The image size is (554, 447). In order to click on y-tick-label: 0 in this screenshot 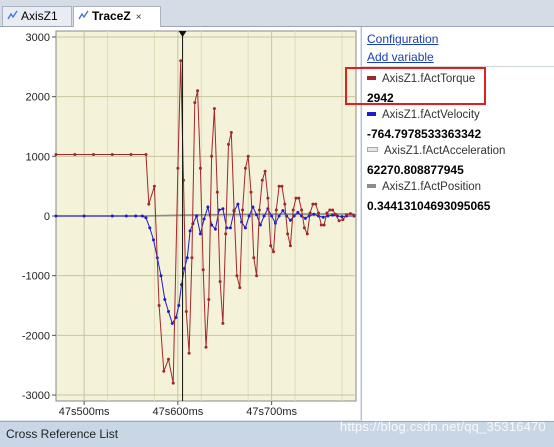, I will do `click(47, 217)`.